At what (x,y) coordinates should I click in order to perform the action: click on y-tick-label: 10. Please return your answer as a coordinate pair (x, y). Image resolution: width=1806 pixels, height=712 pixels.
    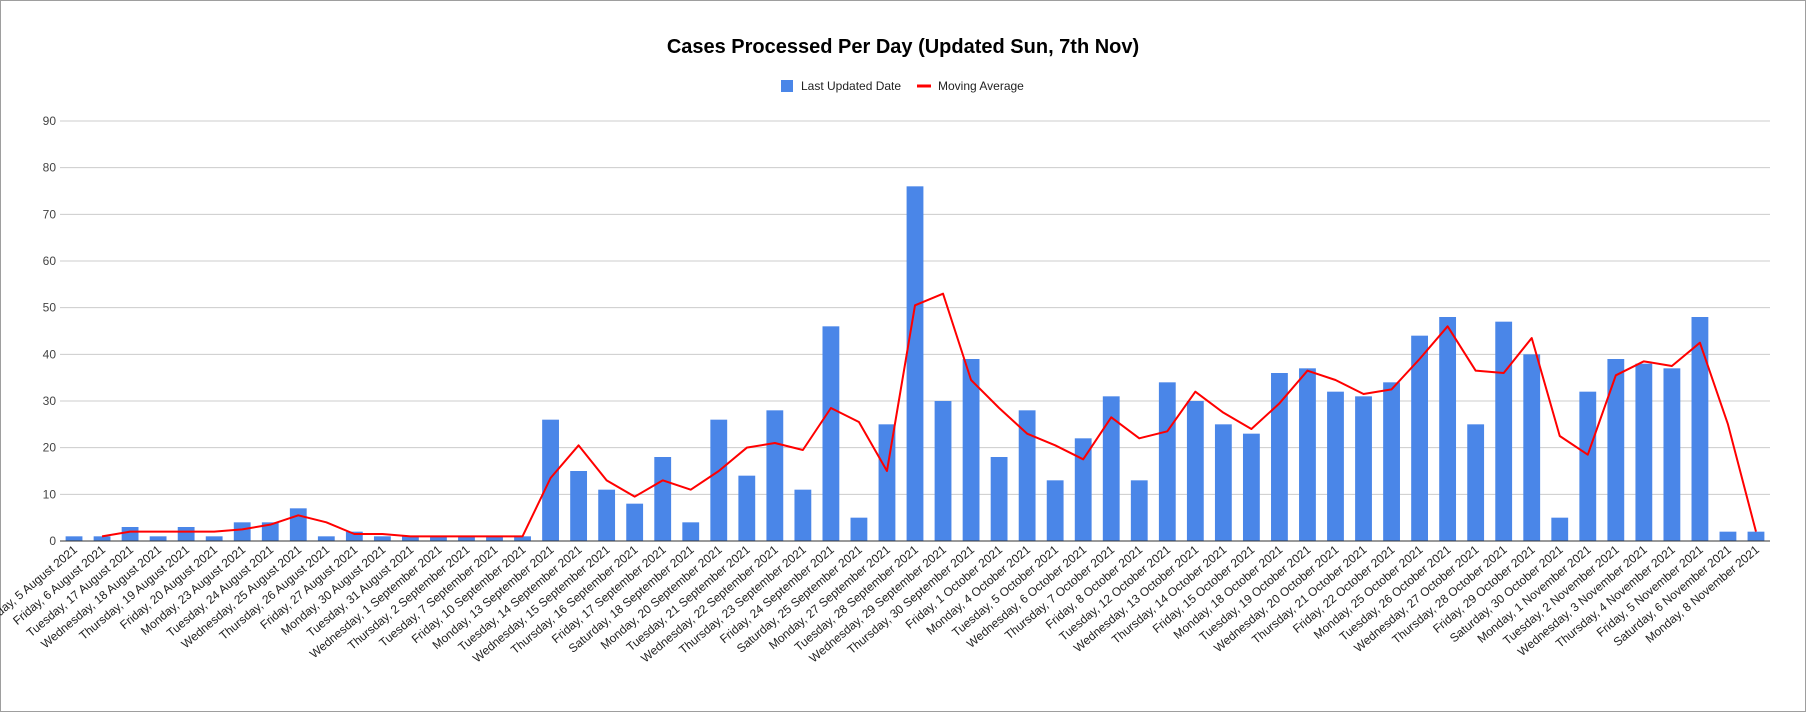
    Looking at the image, I should click on (50, 494).